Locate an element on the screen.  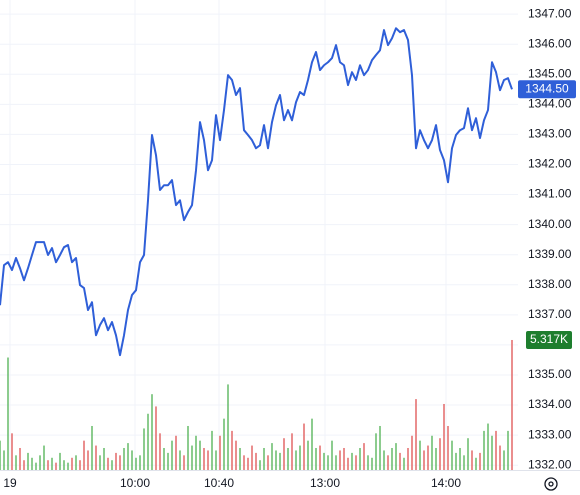
y-tick-label: 1345.00 is located at coordinates (550, 73).